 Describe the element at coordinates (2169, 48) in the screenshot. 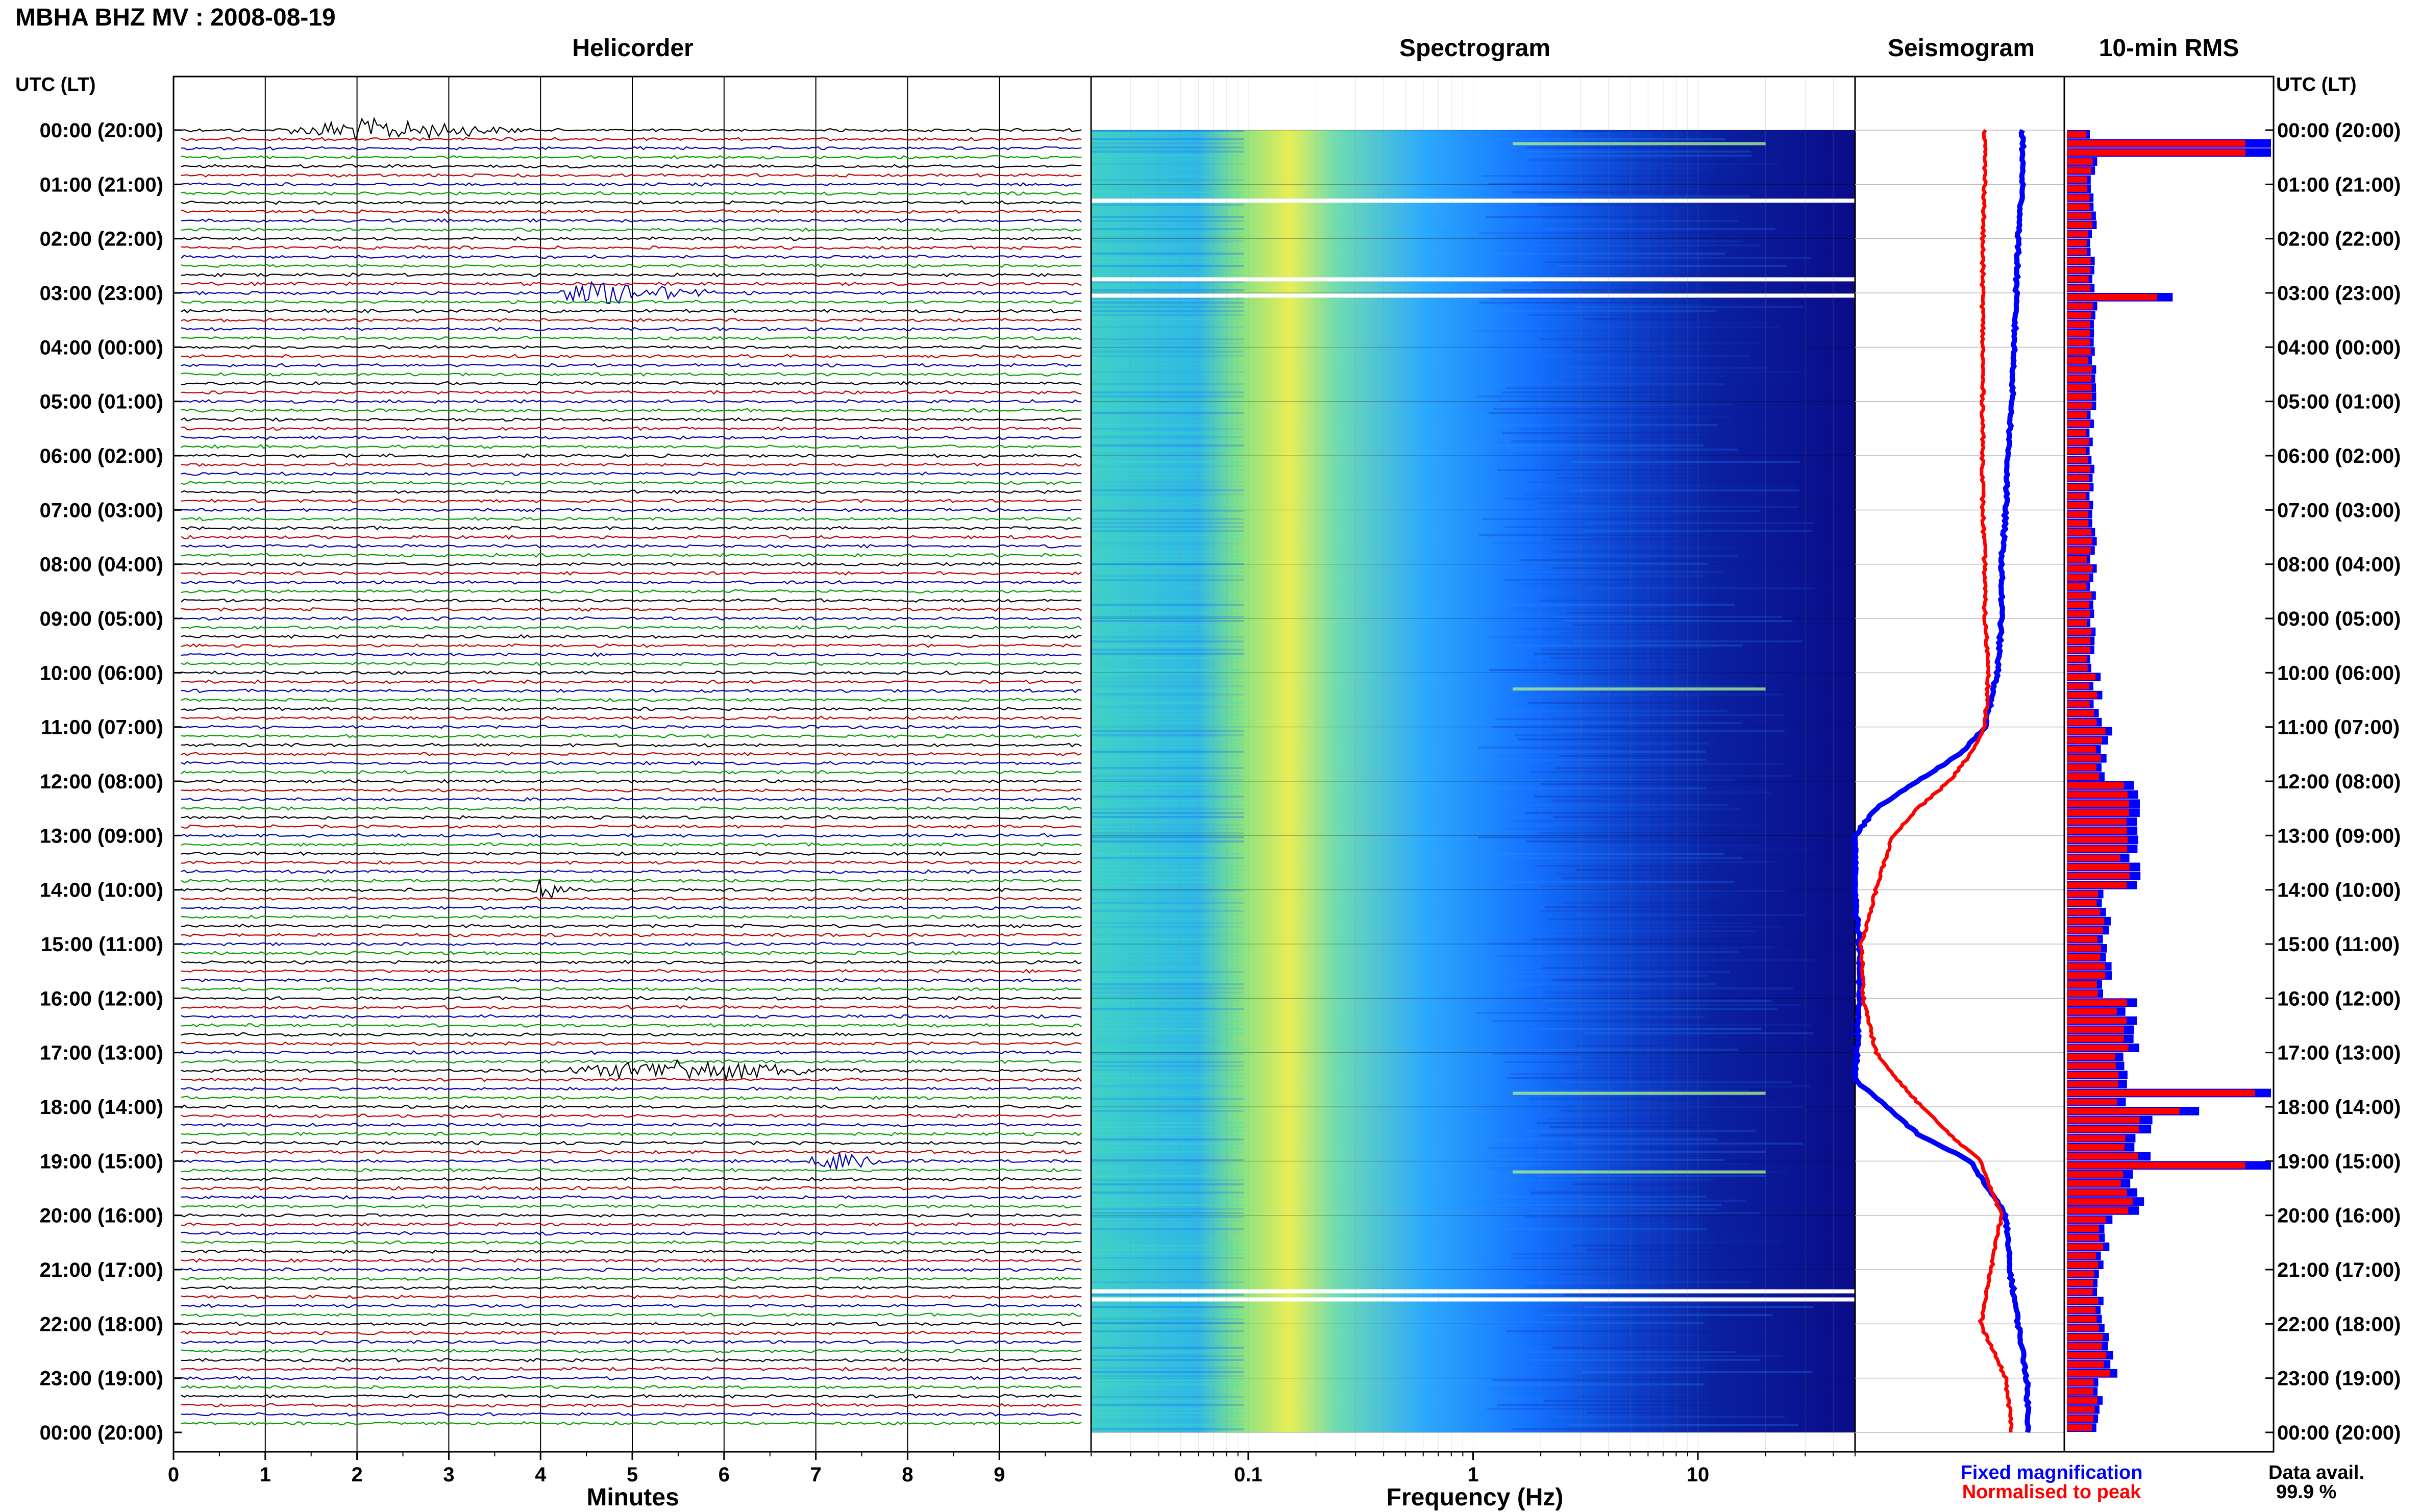

I see `rms-title: 10-min RMS` at that location.